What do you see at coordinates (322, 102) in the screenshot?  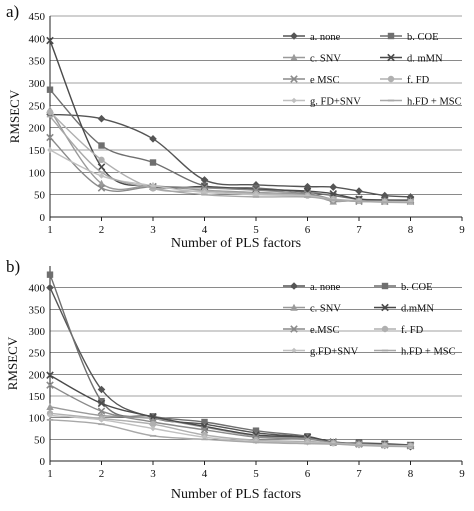 I see `legend-item: g. FD+SNV` at bounding box center [322, 102].